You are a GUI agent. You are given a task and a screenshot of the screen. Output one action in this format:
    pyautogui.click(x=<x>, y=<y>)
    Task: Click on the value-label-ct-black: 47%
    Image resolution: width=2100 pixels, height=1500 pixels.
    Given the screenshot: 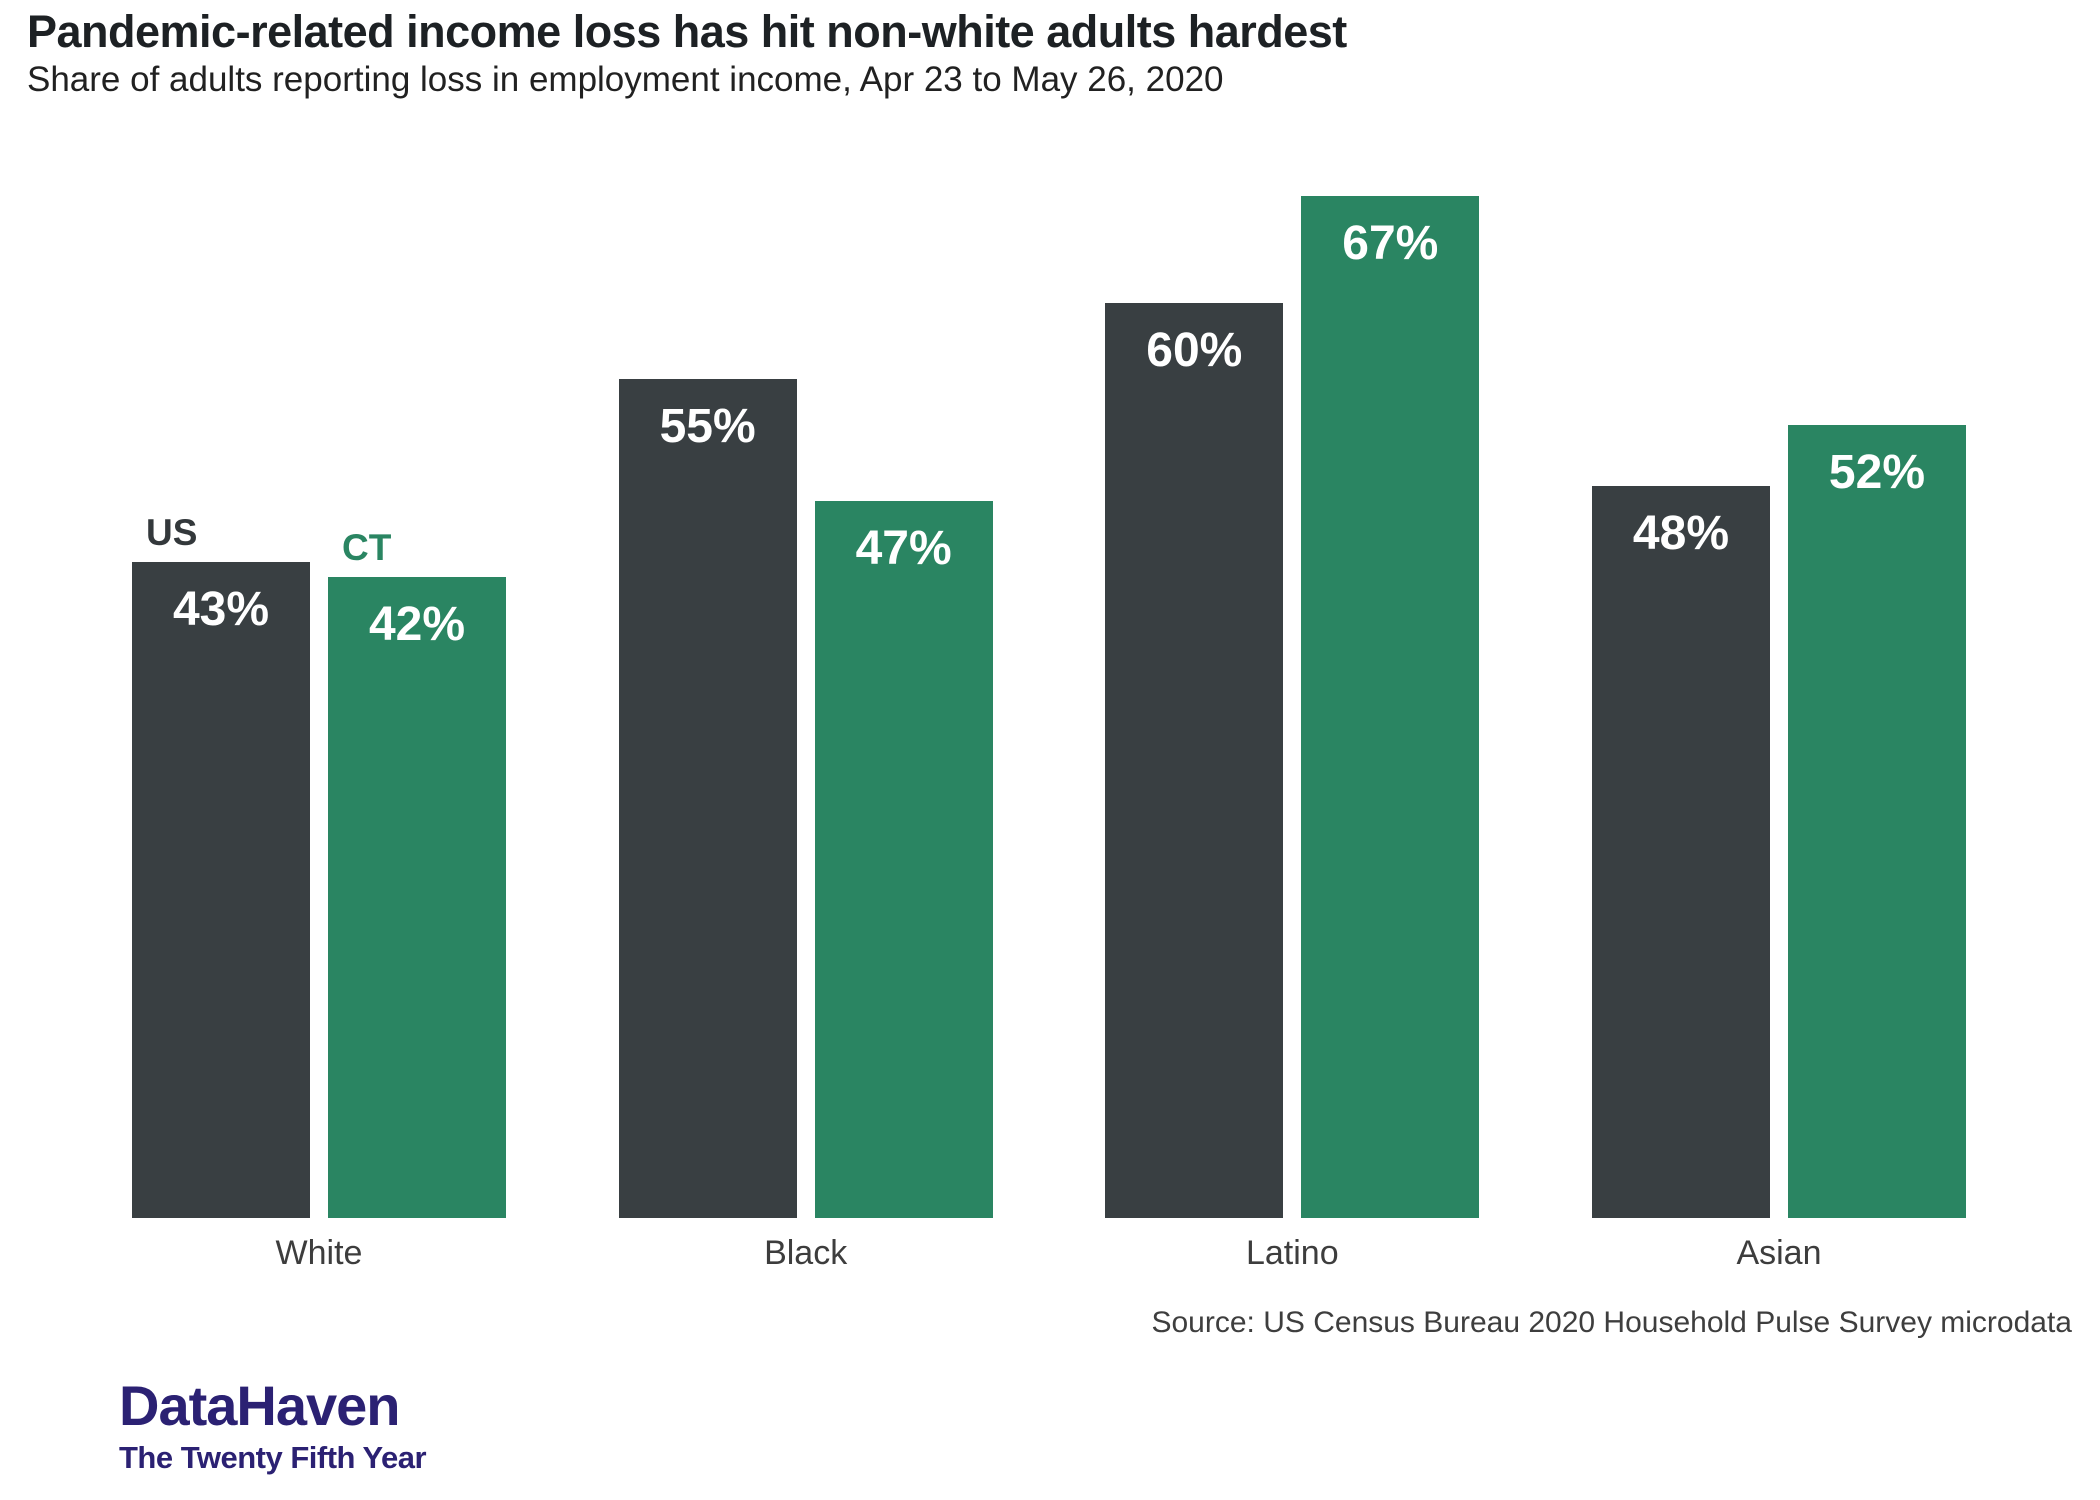 What is the action you would take?
    pyautogui.click(x=903, y=548)
    